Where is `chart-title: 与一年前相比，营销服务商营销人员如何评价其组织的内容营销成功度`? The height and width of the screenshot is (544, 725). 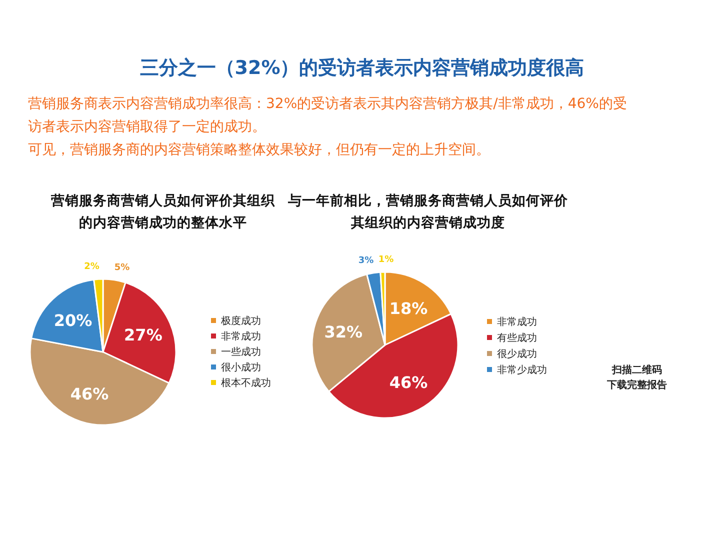
chart-title: 与一年前相比，营销服务商营销人员如何评价其组织的内容营销成功度 is located at coordinates (428, 211).